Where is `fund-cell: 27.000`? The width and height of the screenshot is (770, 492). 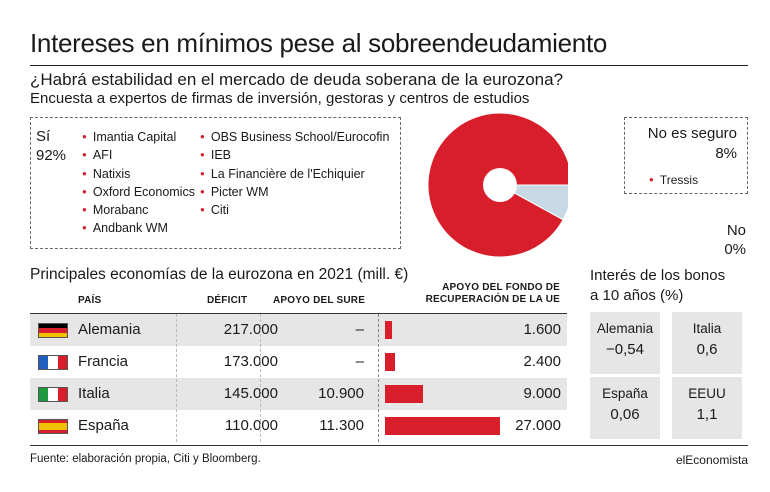 fund-cell: 27.000 is located at coordinates (538, 425).